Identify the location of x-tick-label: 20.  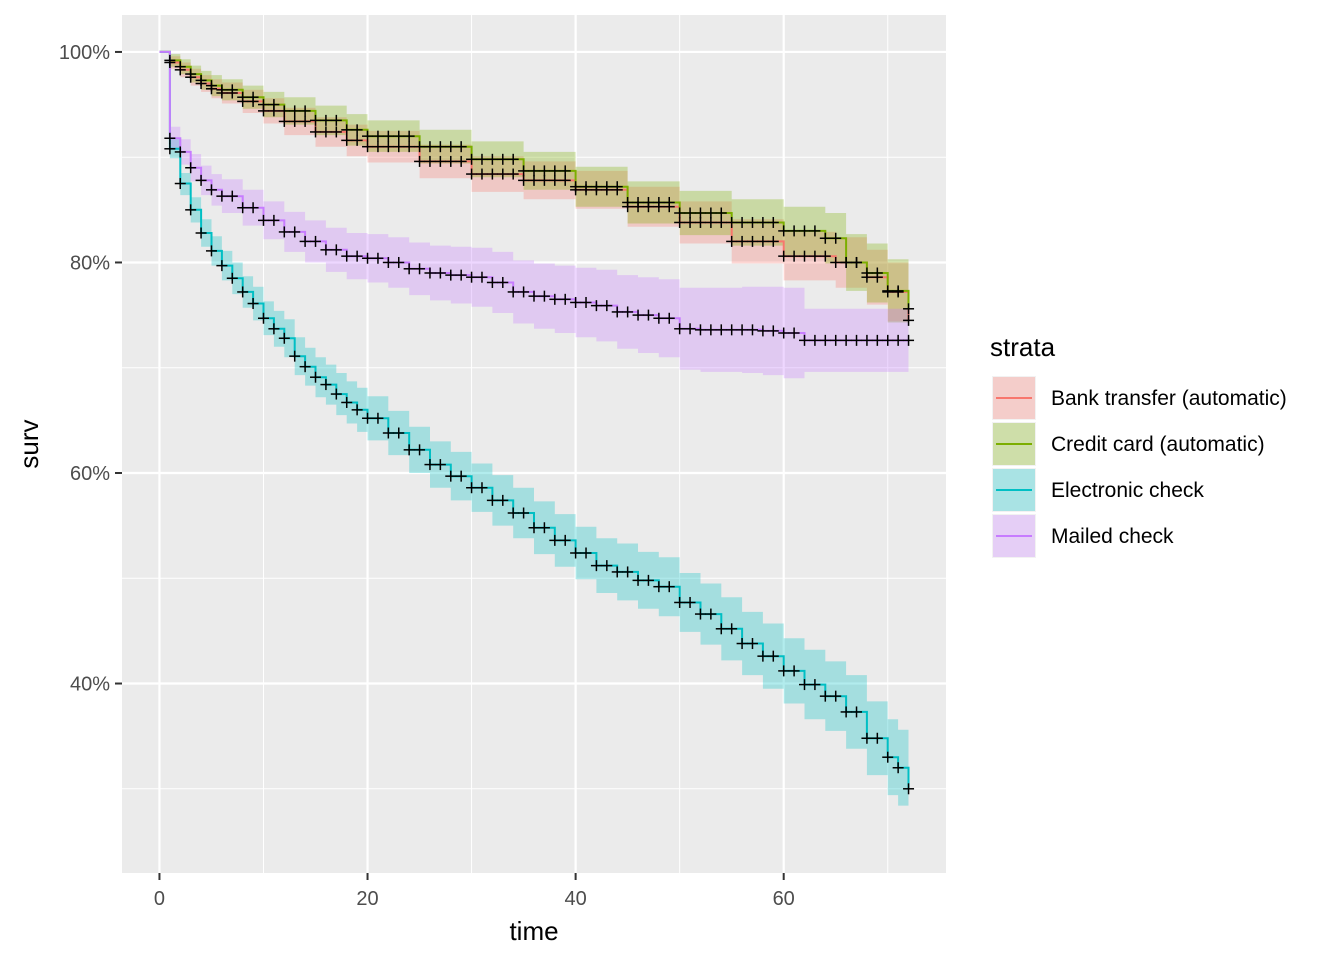
(367, 899).